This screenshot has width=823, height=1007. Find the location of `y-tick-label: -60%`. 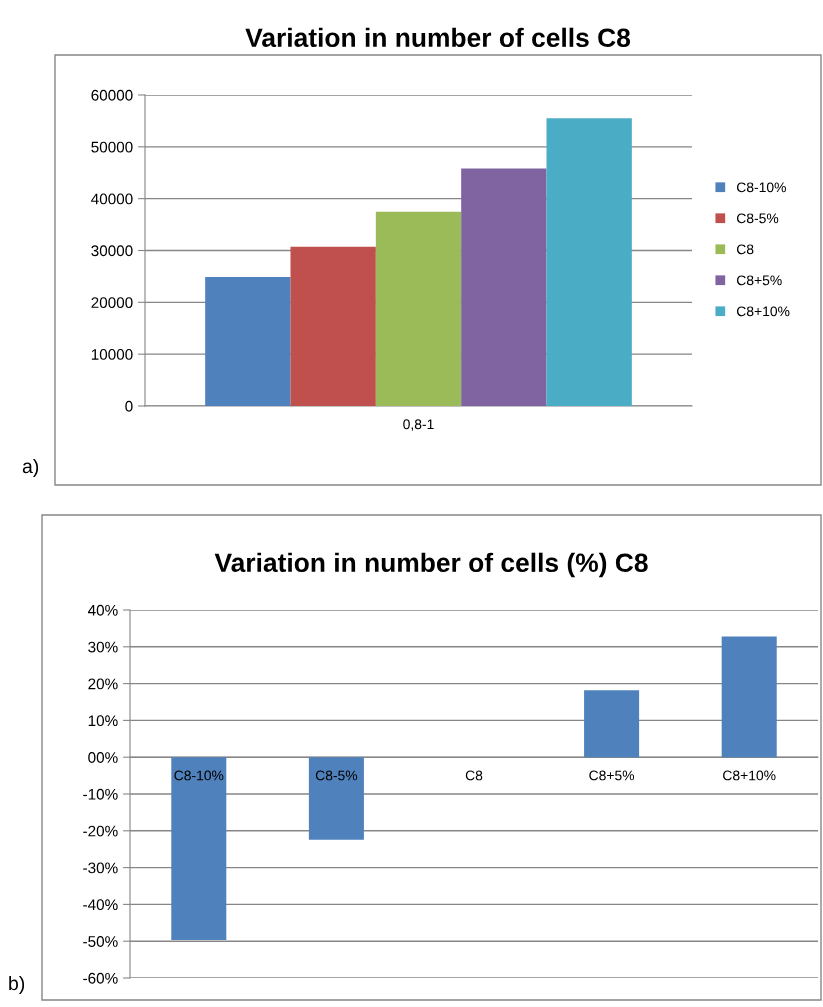

y-tick-label: -60% is located at coordinates (100, 978).